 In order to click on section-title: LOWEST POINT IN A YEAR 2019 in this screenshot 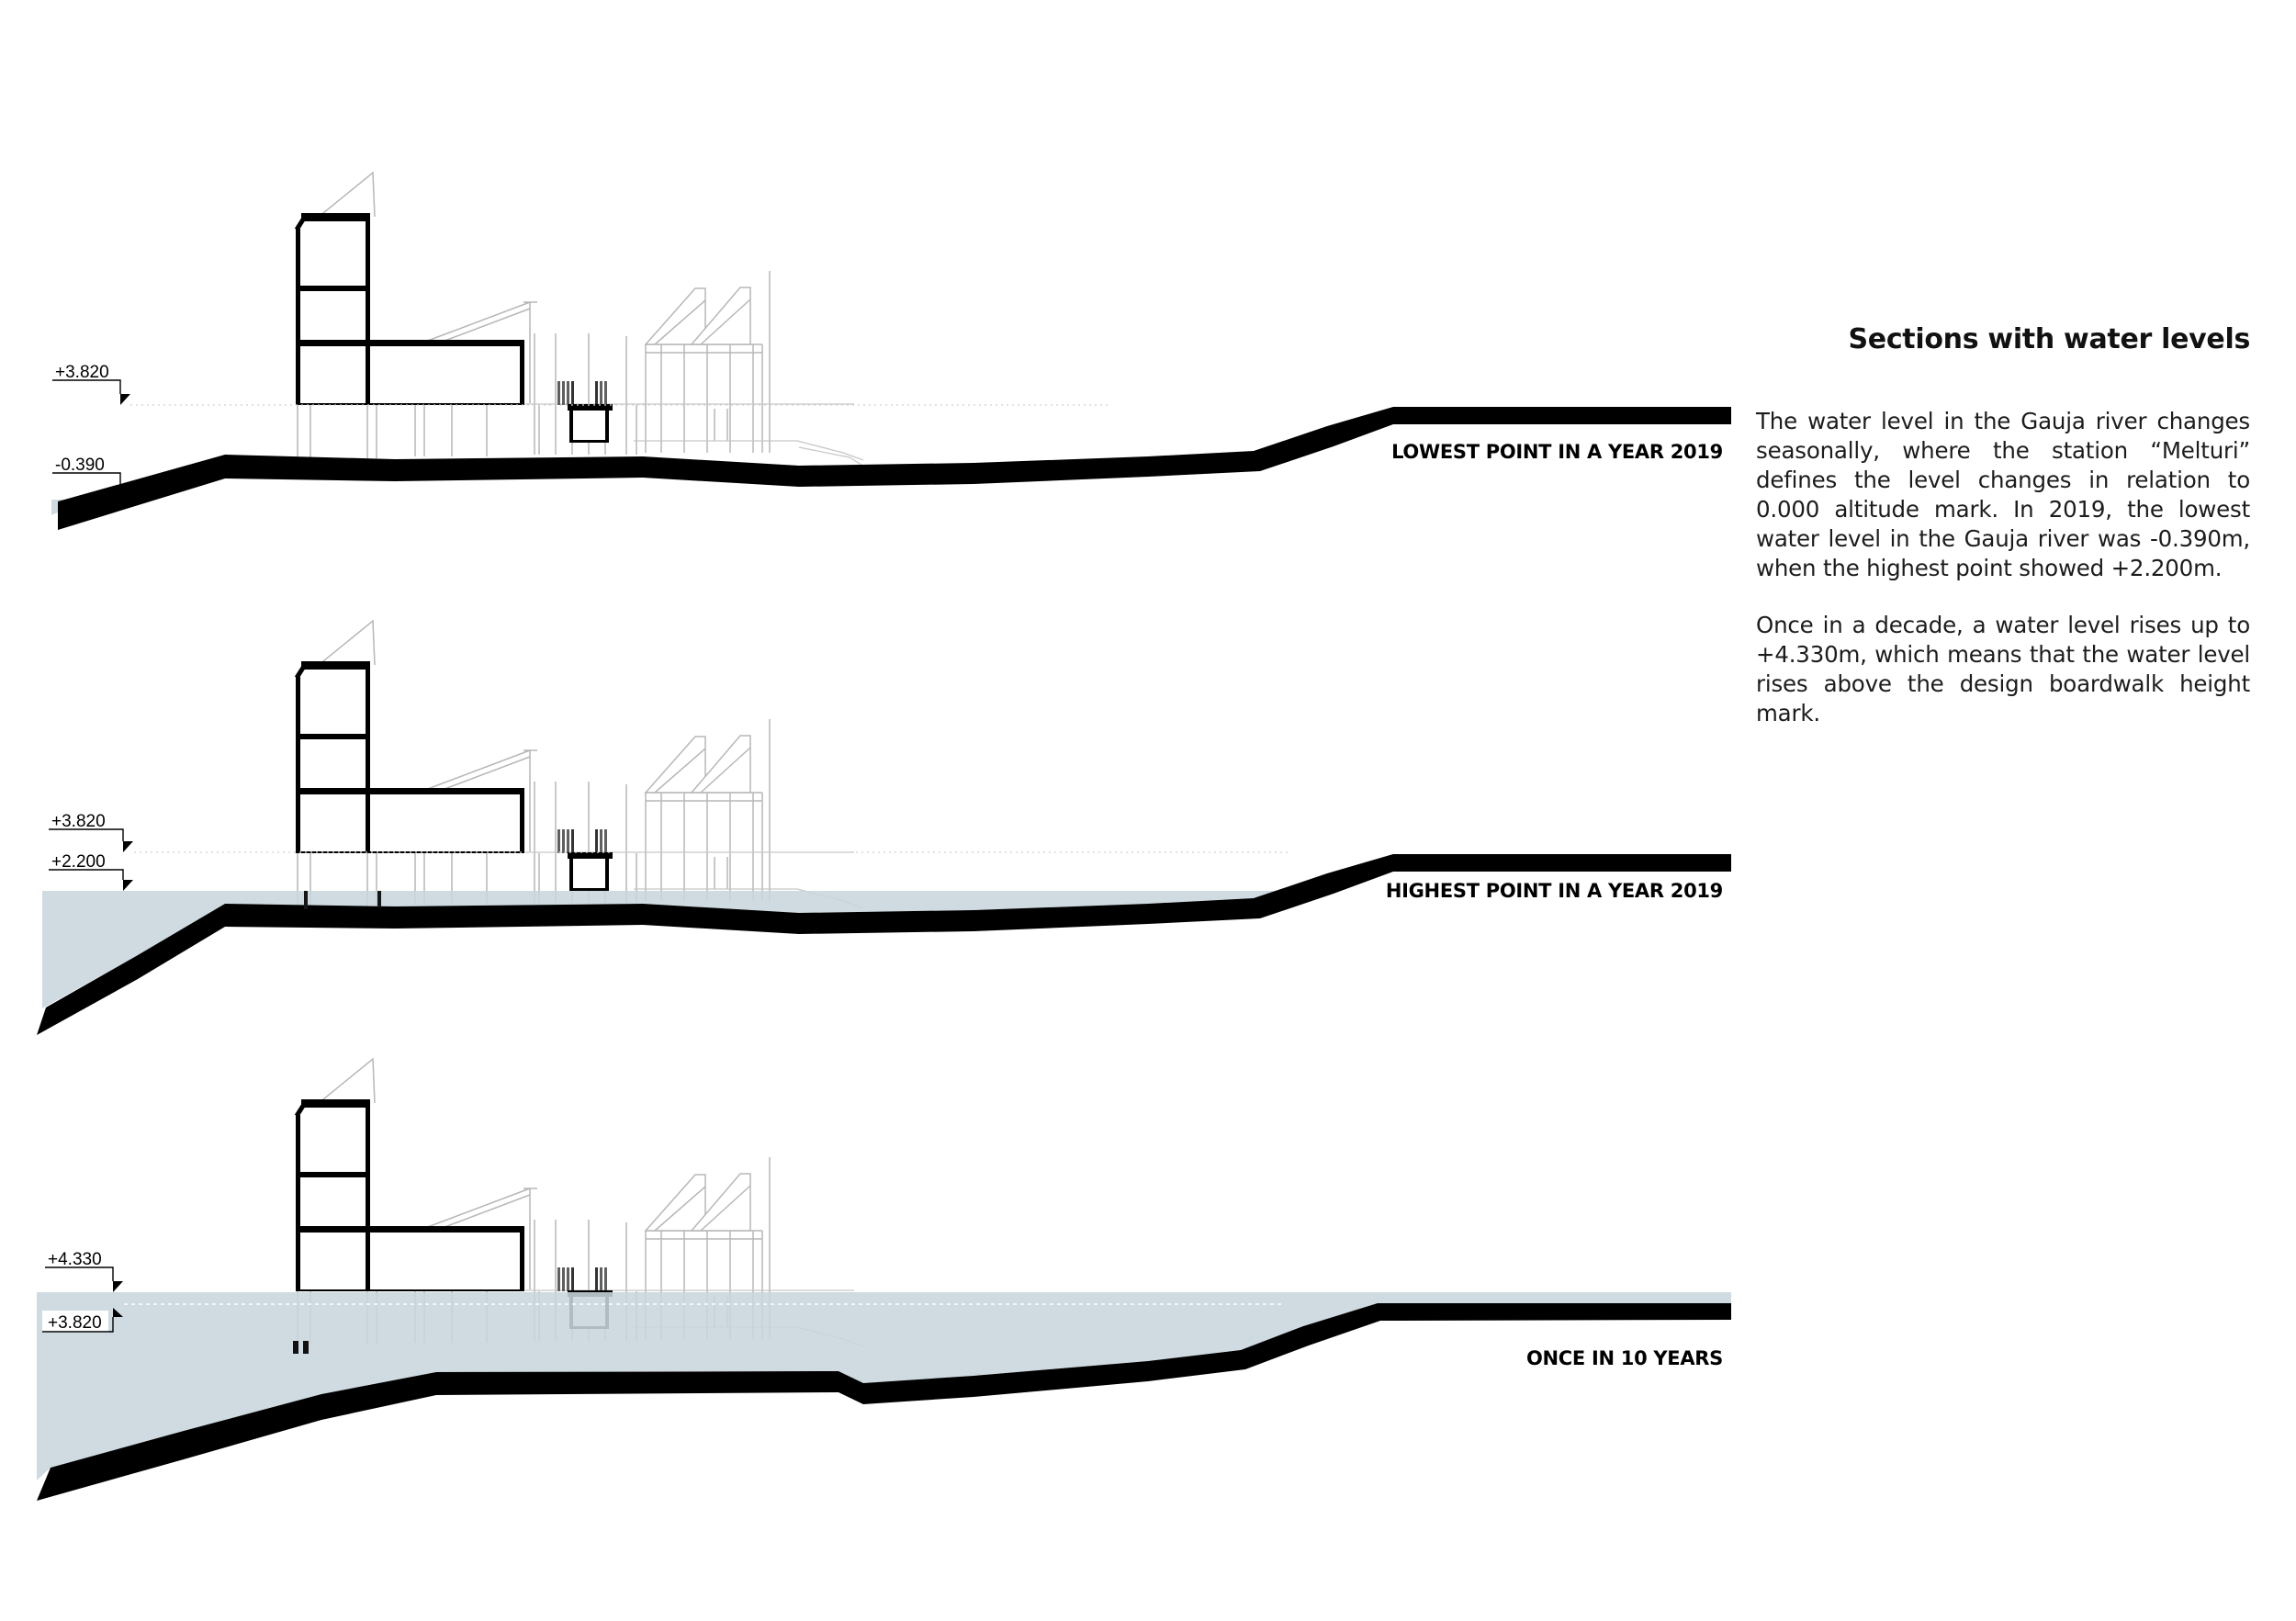, I will do `click(1557, 452)`.